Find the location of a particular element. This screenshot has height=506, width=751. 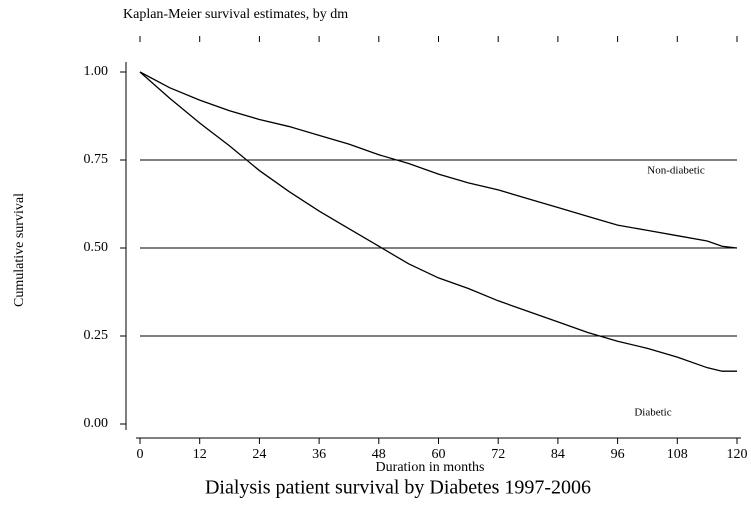

x-tick-label: 12 is located at coordinates (200, 454).